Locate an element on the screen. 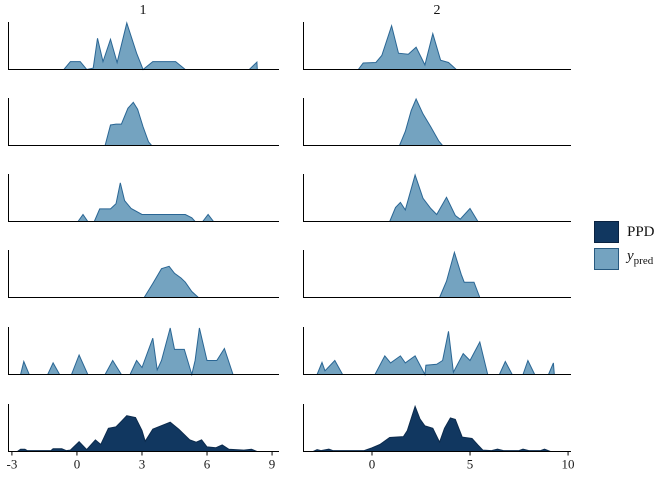 This screenshot has width=672, height=480. x-tick-label: 9 is located at coordinates (272, 464).